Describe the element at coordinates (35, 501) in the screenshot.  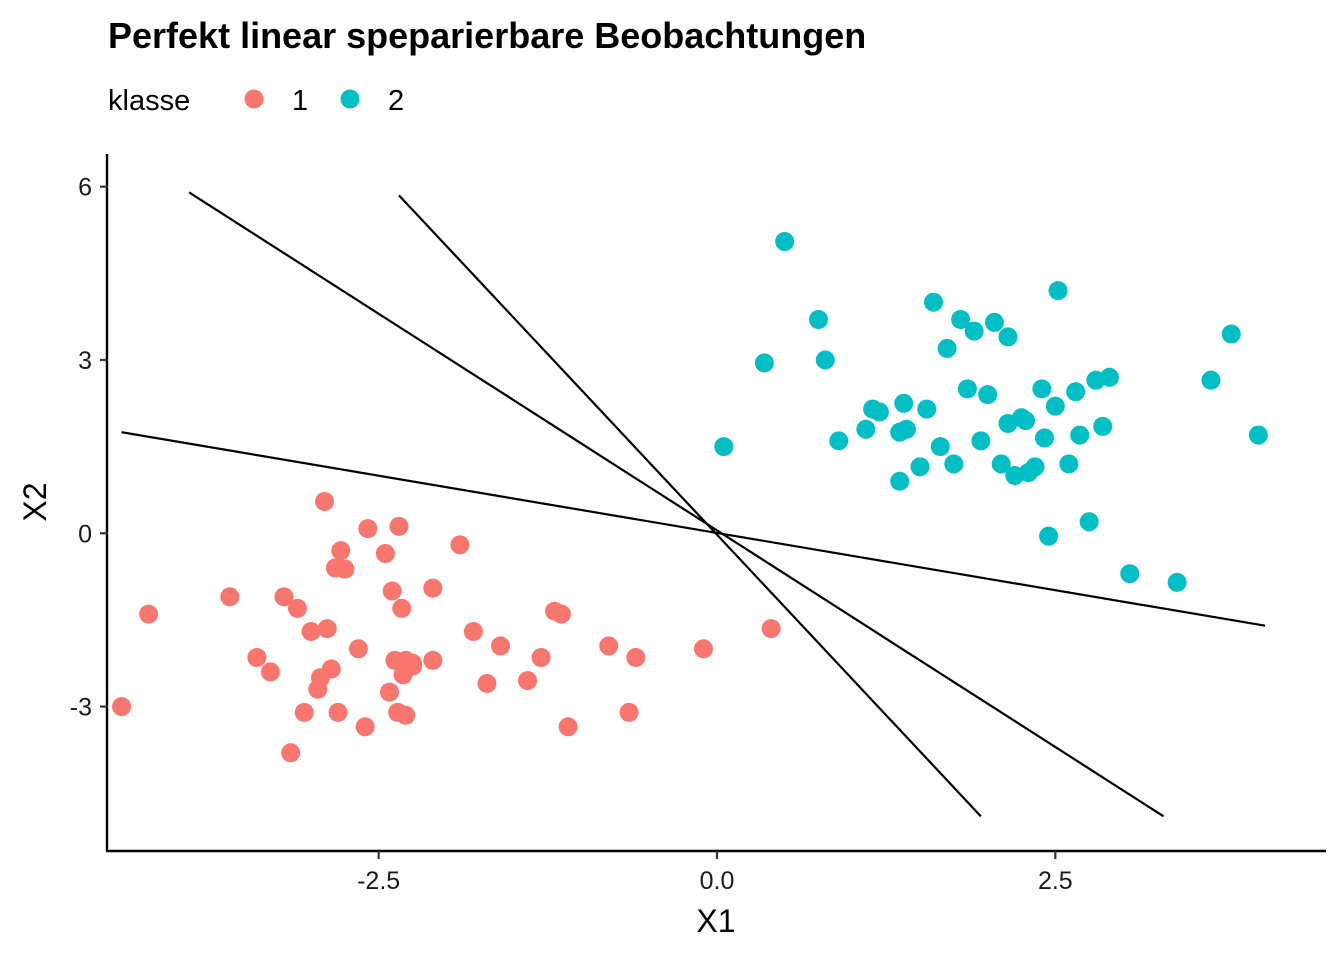
I see `y-axis-title: X2` at that location.